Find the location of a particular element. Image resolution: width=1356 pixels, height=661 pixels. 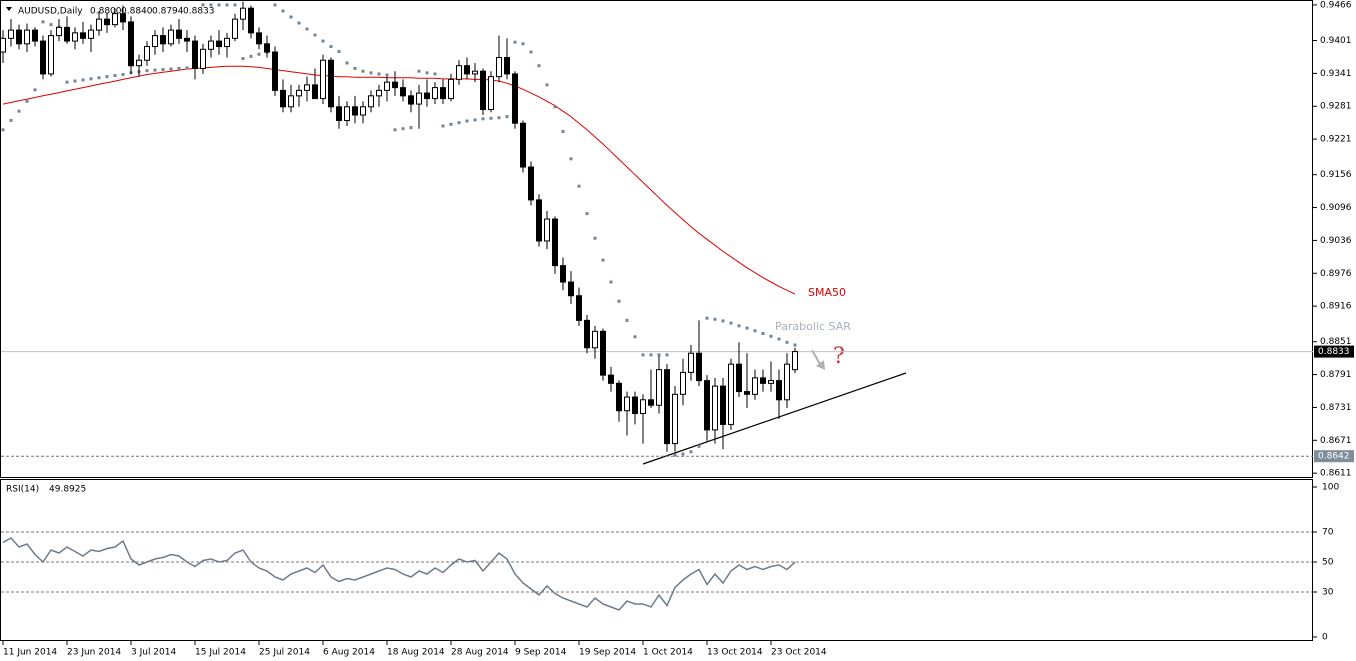

x-tick-label: 19 Sep 2014 is located at coordinates (607, 653).